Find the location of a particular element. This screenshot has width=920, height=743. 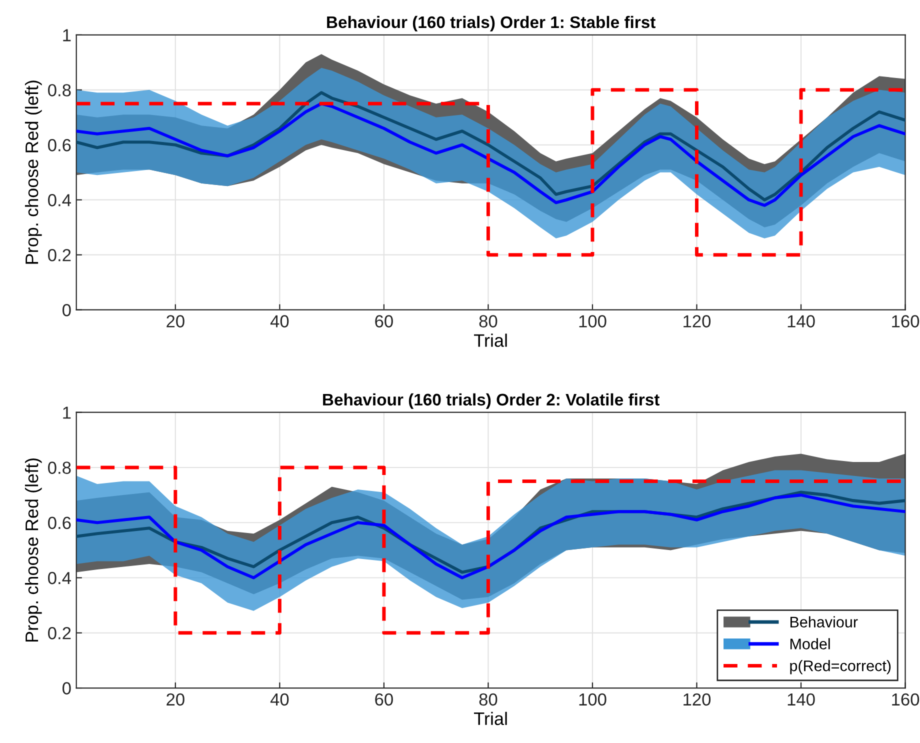

legend-label: Model is located at coordinates (810, 644).